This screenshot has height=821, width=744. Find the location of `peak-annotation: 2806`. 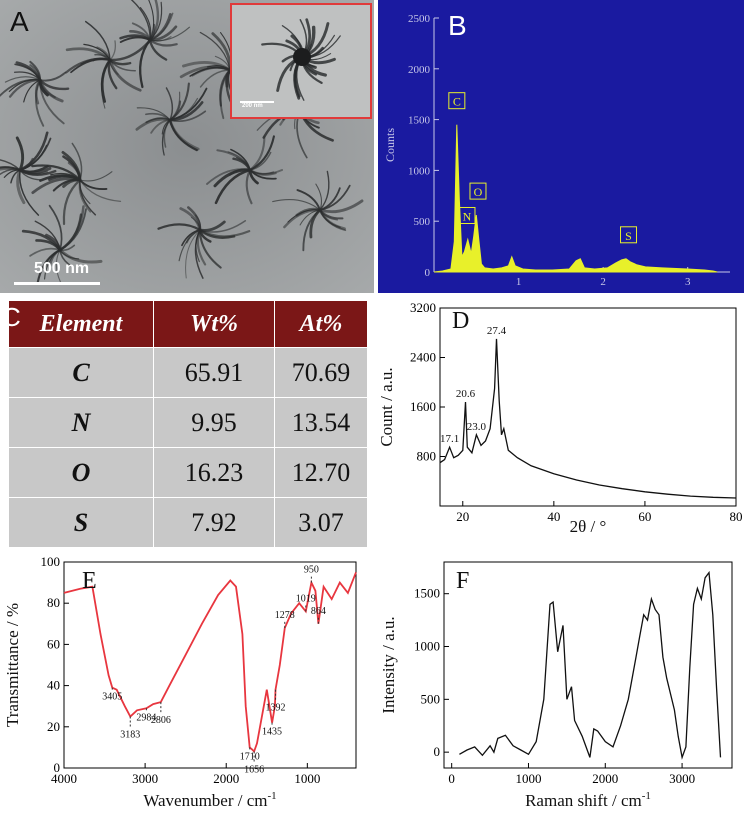

peak-annotation: 2806 is located at coordinates (161, 720).